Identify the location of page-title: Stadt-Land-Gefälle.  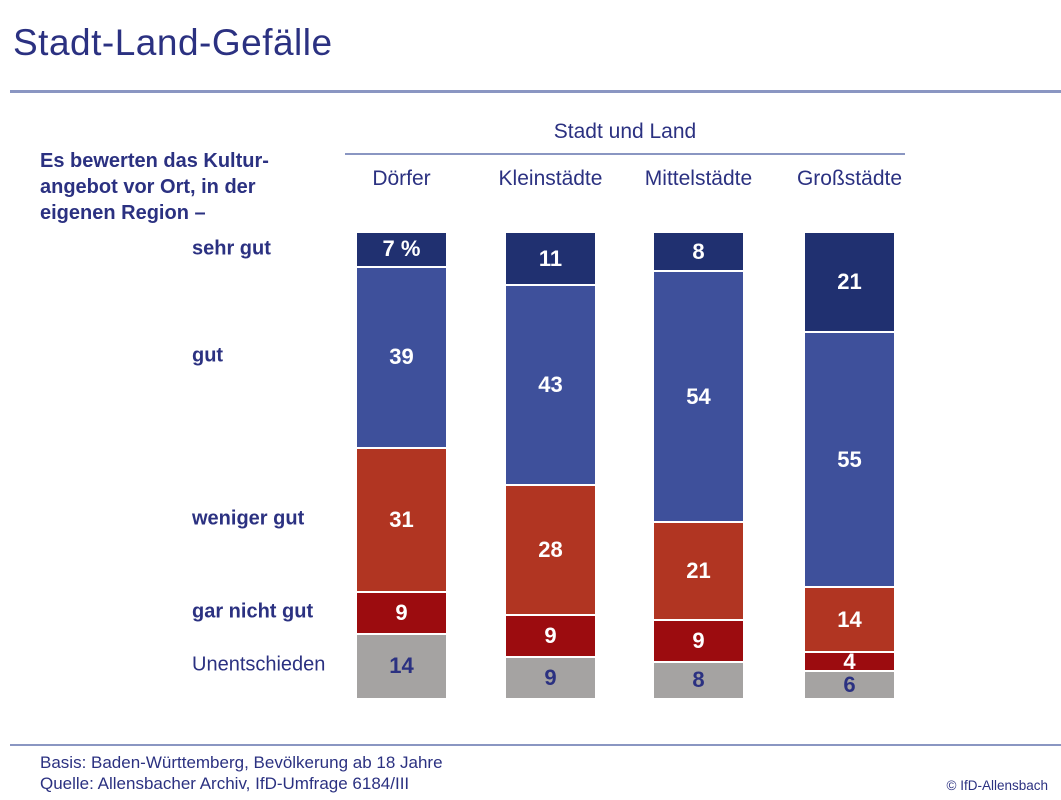
(173, 42).